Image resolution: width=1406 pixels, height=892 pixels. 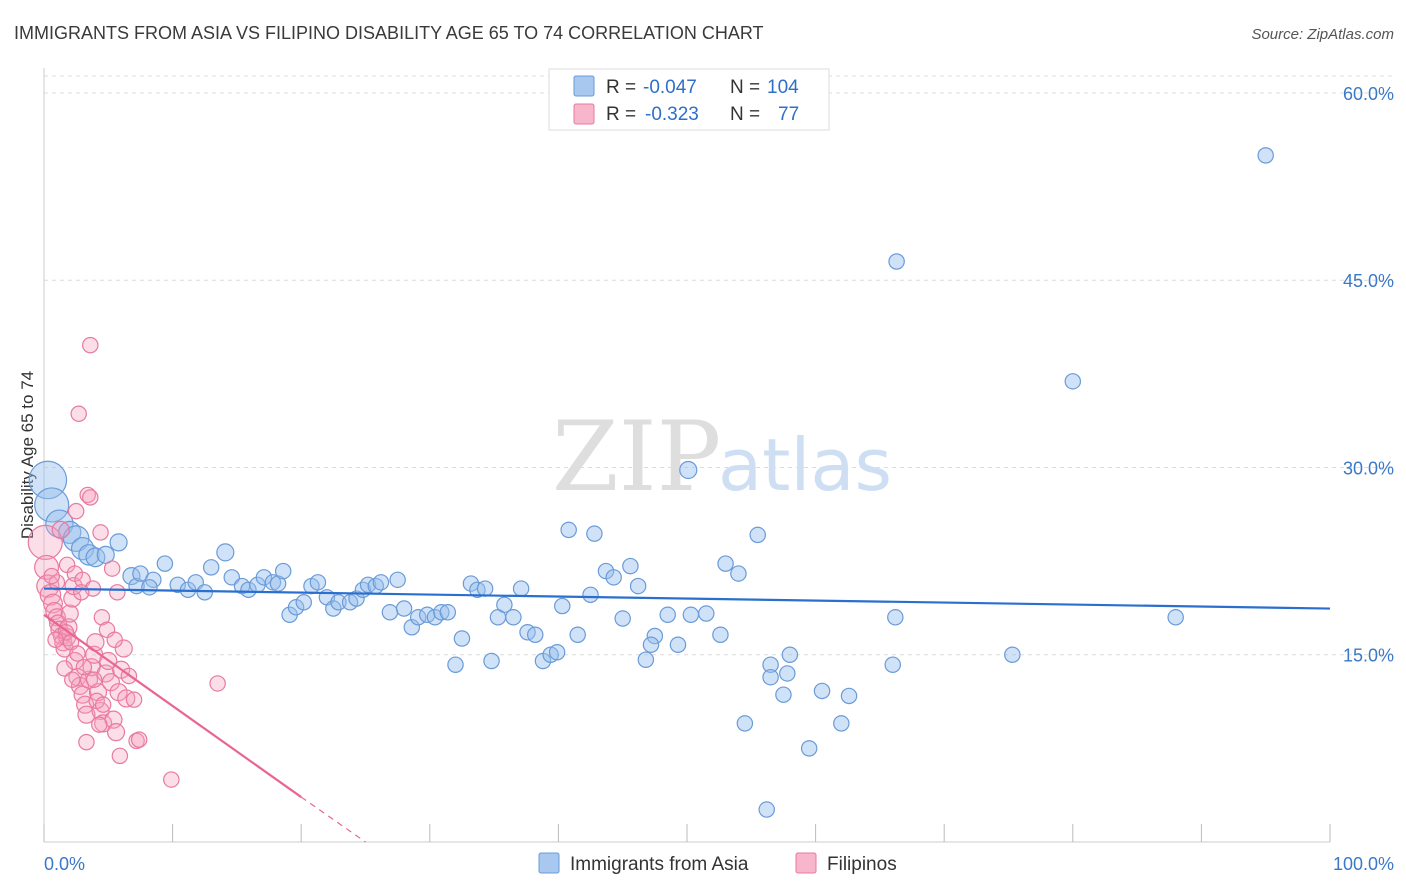 What do you see at coordinates (788, 114) in the screenshot?
I see `legend-n-value-filipinos: 77` at bounding box center [788, 114].